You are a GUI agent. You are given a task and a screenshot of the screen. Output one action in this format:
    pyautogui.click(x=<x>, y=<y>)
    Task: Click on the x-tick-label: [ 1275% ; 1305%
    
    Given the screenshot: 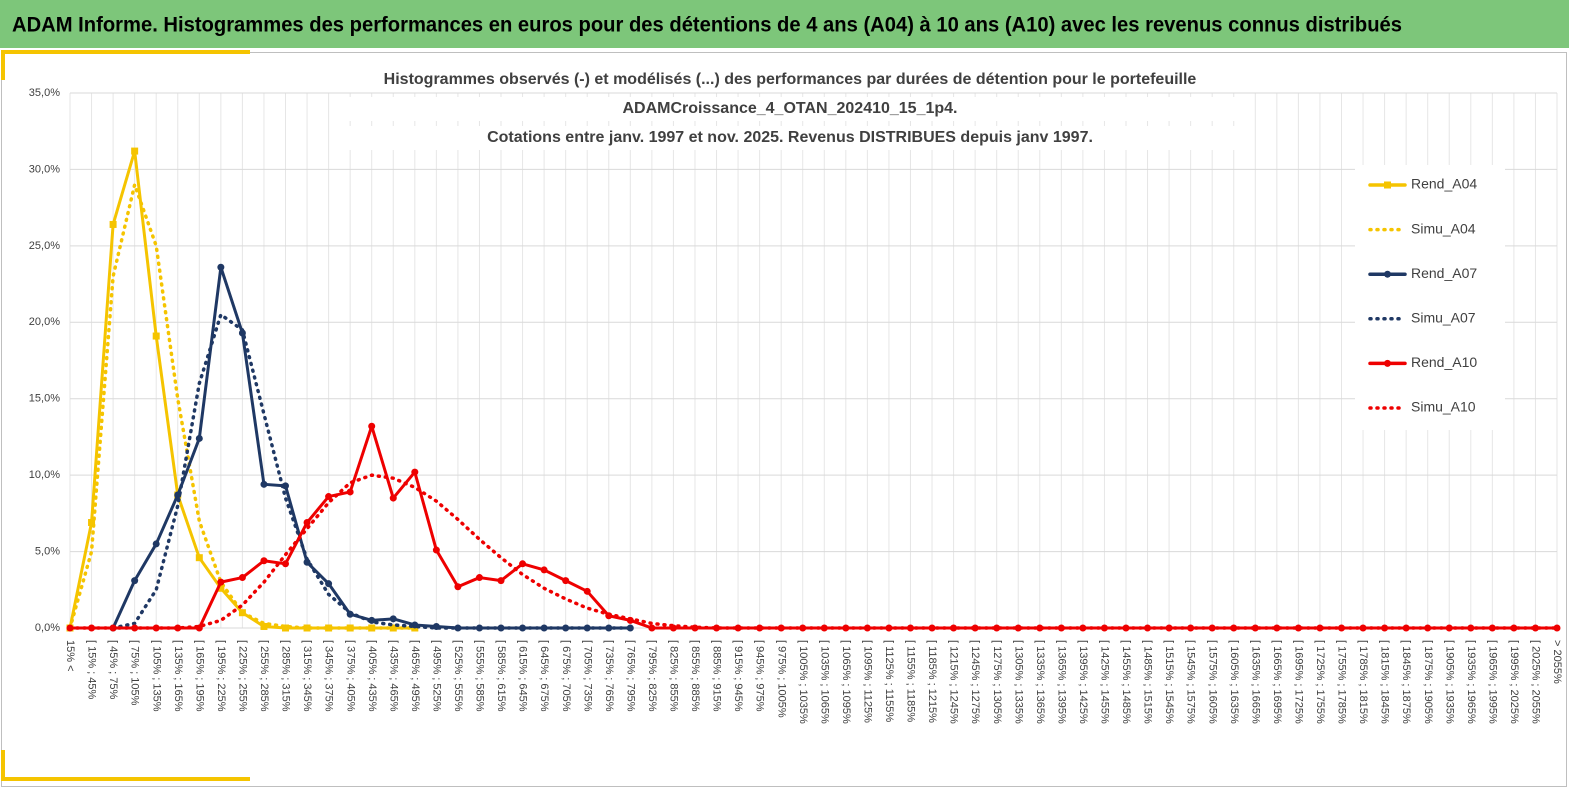 What is the action you would take?
    pyautogui.click(x=997, y=682)
    